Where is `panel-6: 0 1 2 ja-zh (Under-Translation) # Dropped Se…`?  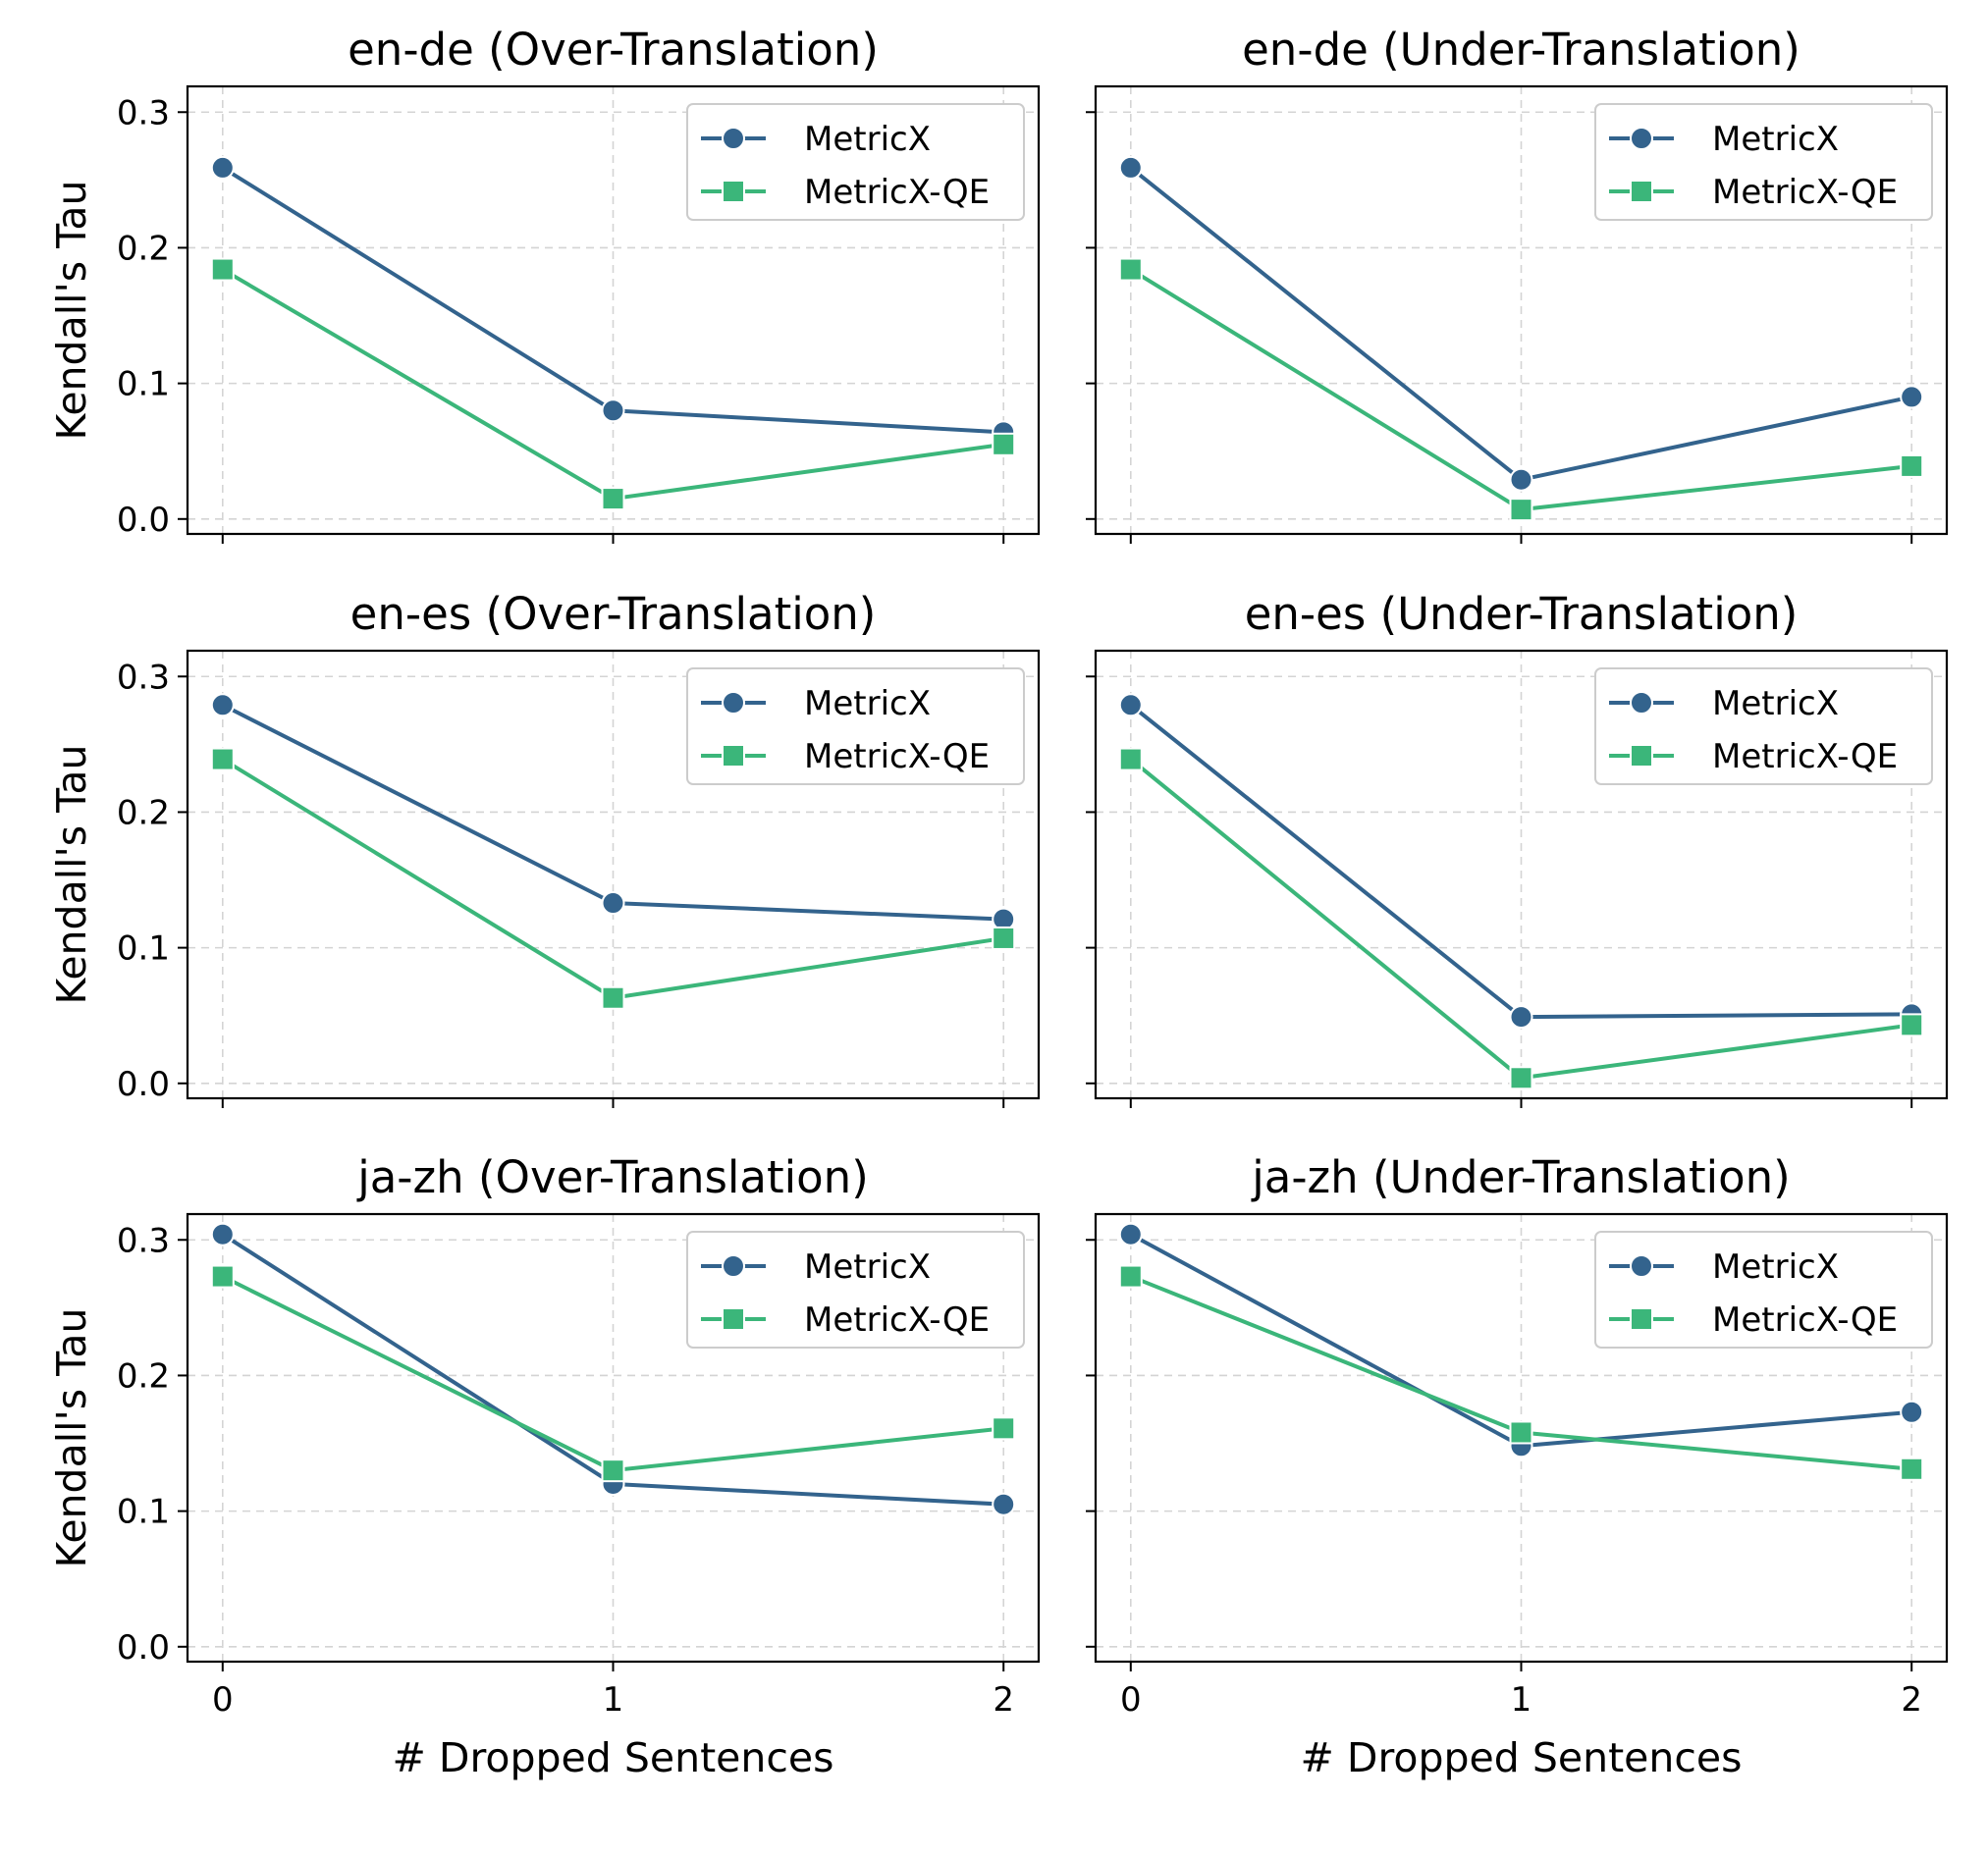
panel-6: 0 1 2 ja-zh (Under-Translation) # Dropped Se… is located at coordinates (1517, 1466).